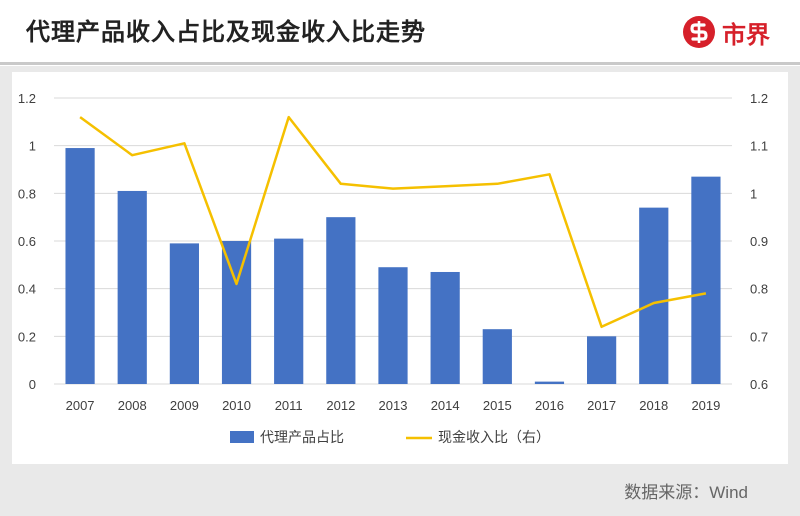 This screenshot has height=516, width=800. I want to click on y-left-tick-label: 1.2, so click(27, 98).